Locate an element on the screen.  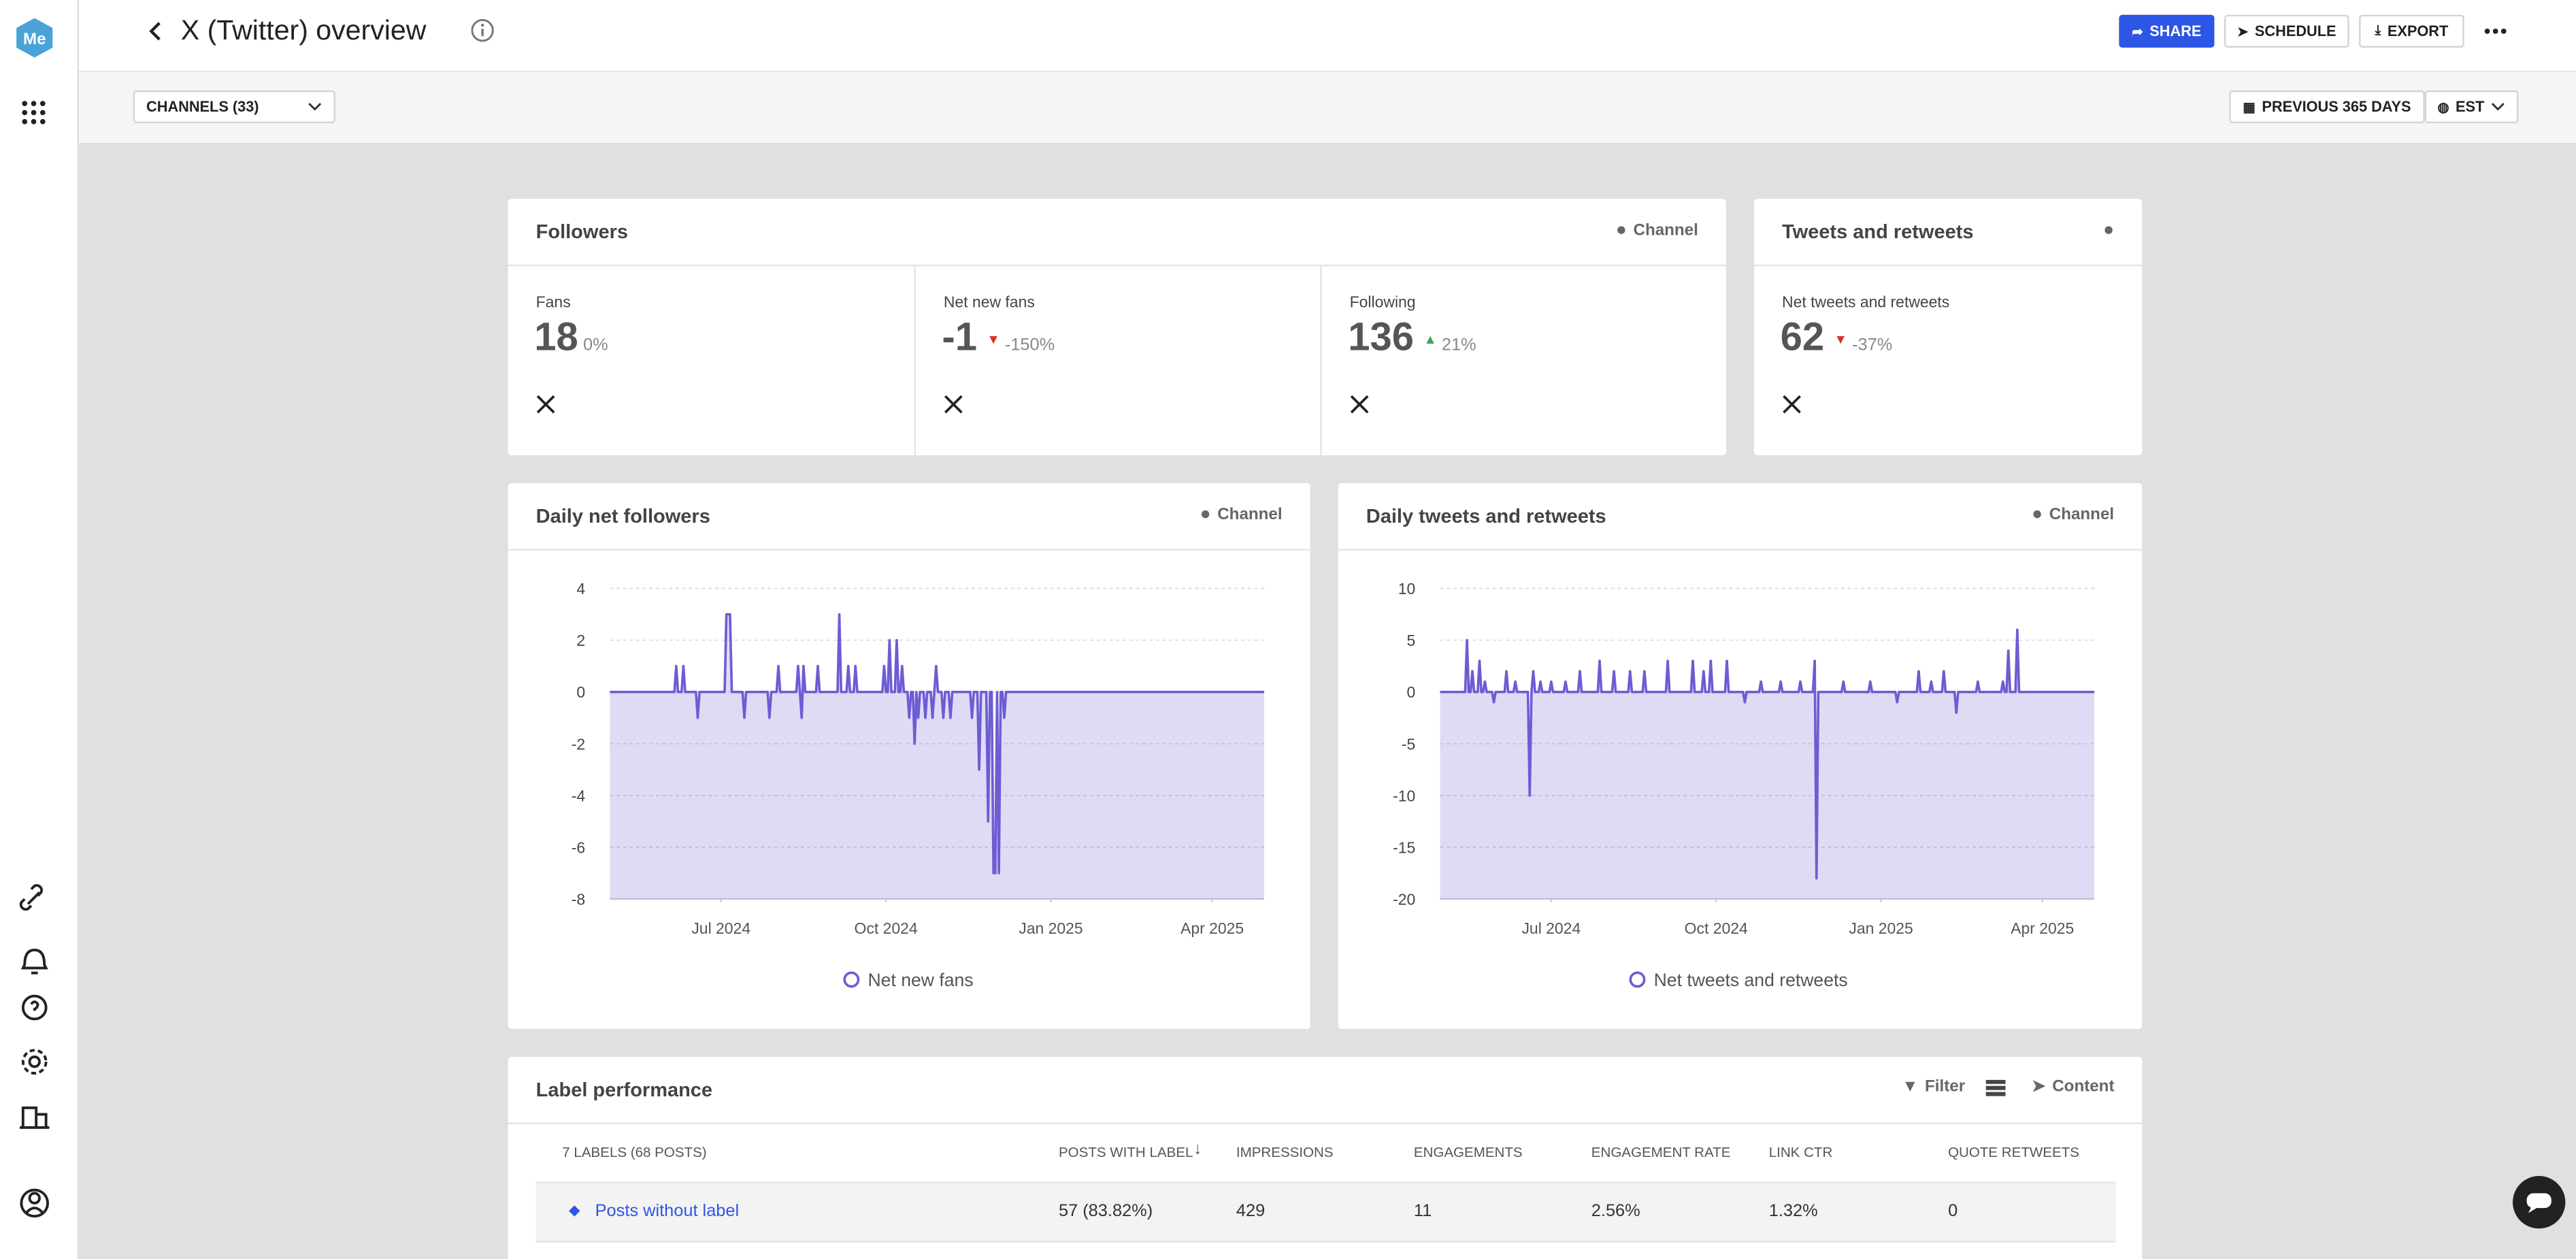
metric-value: -1 ▼ -150% is located at coordinates (998, 339).